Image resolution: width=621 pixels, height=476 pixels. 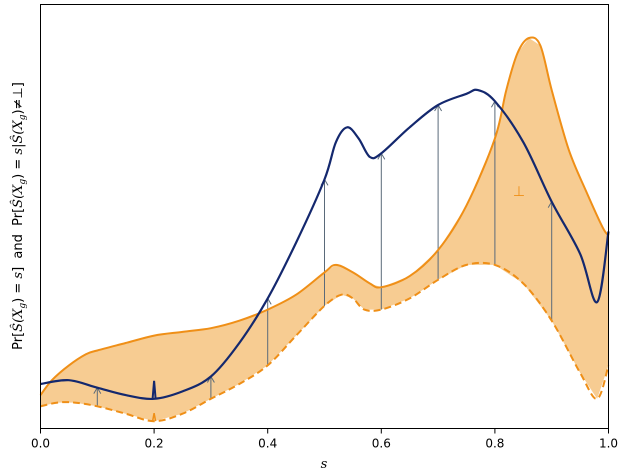 I want to click on x-tick-label: 0.6, so click(x=381, y=444).